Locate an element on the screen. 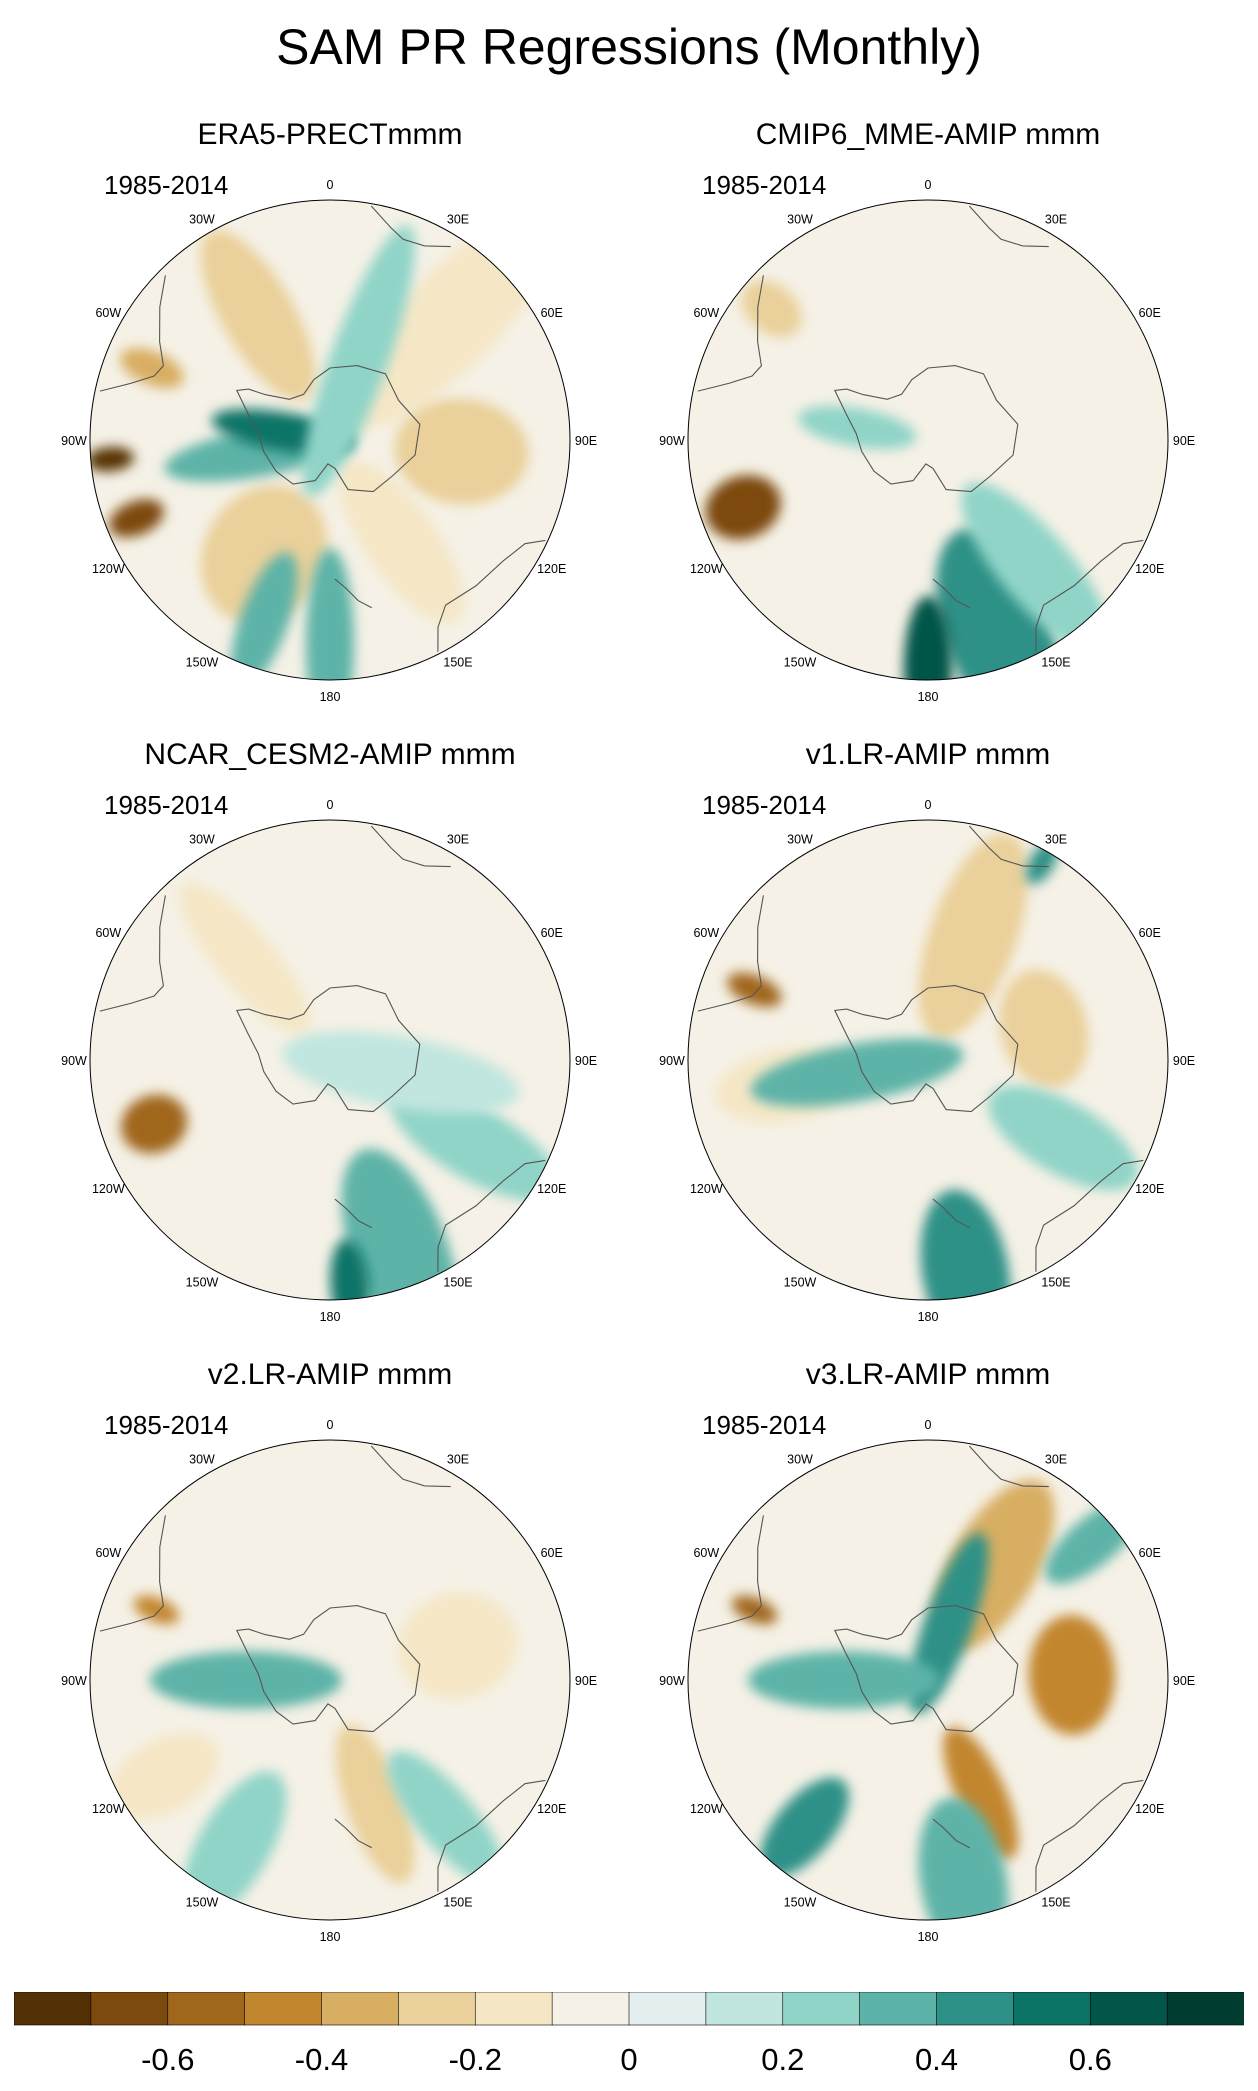  colorbar-tick-label: 0.6 is located at coordinates (1090, 2059).